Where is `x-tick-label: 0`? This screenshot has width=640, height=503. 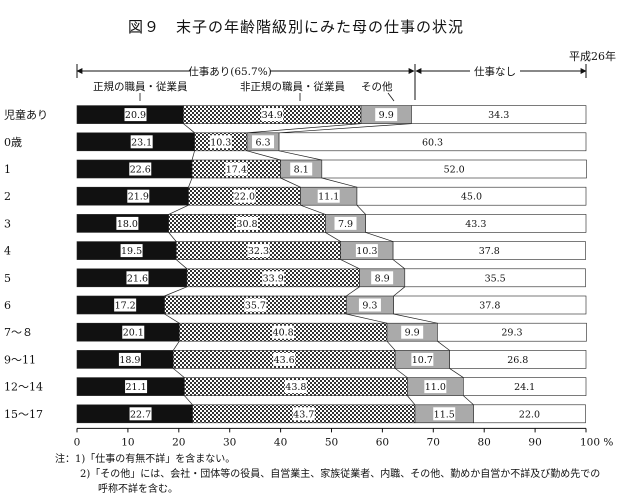 x-tick-label: 0 is located at coordinates (77, 442).